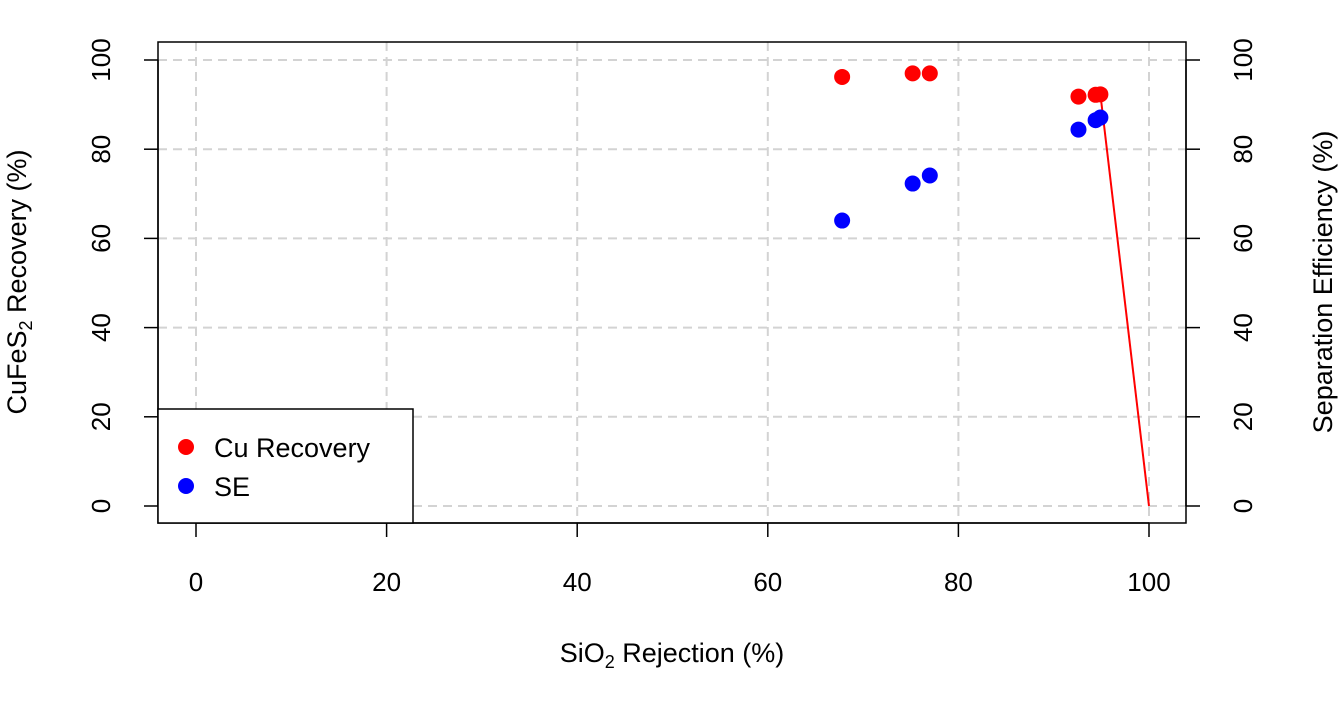 This screenshot has width=1344, height=720. What do you see at coordinates (186, 486) in the screenshot?
I see `legend-marker-se` at bounding box center [186, 486].